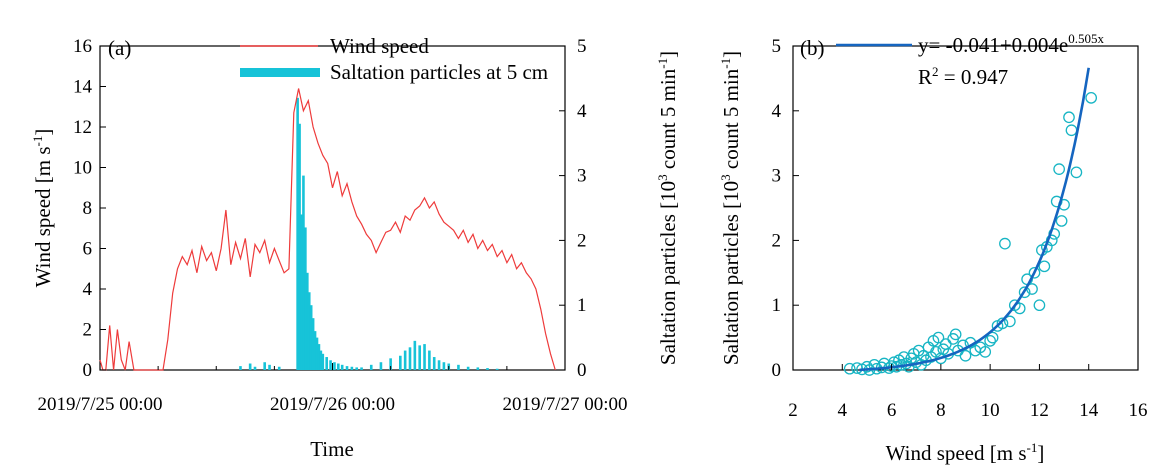 Image resolution: width=1166 pixels, height=471 pixels. Describe the element at coordinates (965, 452) in the screenshot. I see `panel-b-xlabel: Wind speed [m s-1]` at that location.